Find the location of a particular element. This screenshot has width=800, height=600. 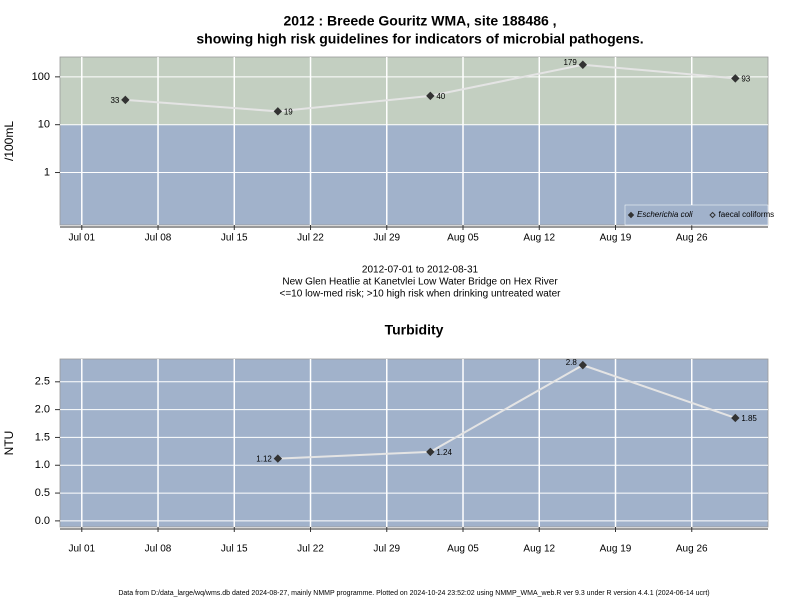

legend-label: Escherichia coli is located at coordinates (665, 214).